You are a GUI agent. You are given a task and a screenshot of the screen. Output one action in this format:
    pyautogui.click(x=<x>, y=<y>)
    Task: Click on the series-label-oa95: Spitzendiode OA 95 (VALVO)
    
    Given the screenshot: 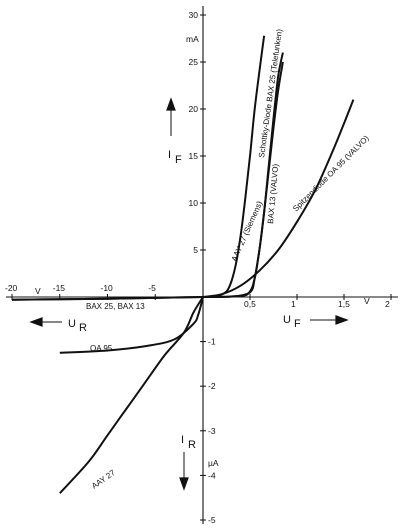 What is the action you would take?
    pyautogui.click(x=331, y=173)
    